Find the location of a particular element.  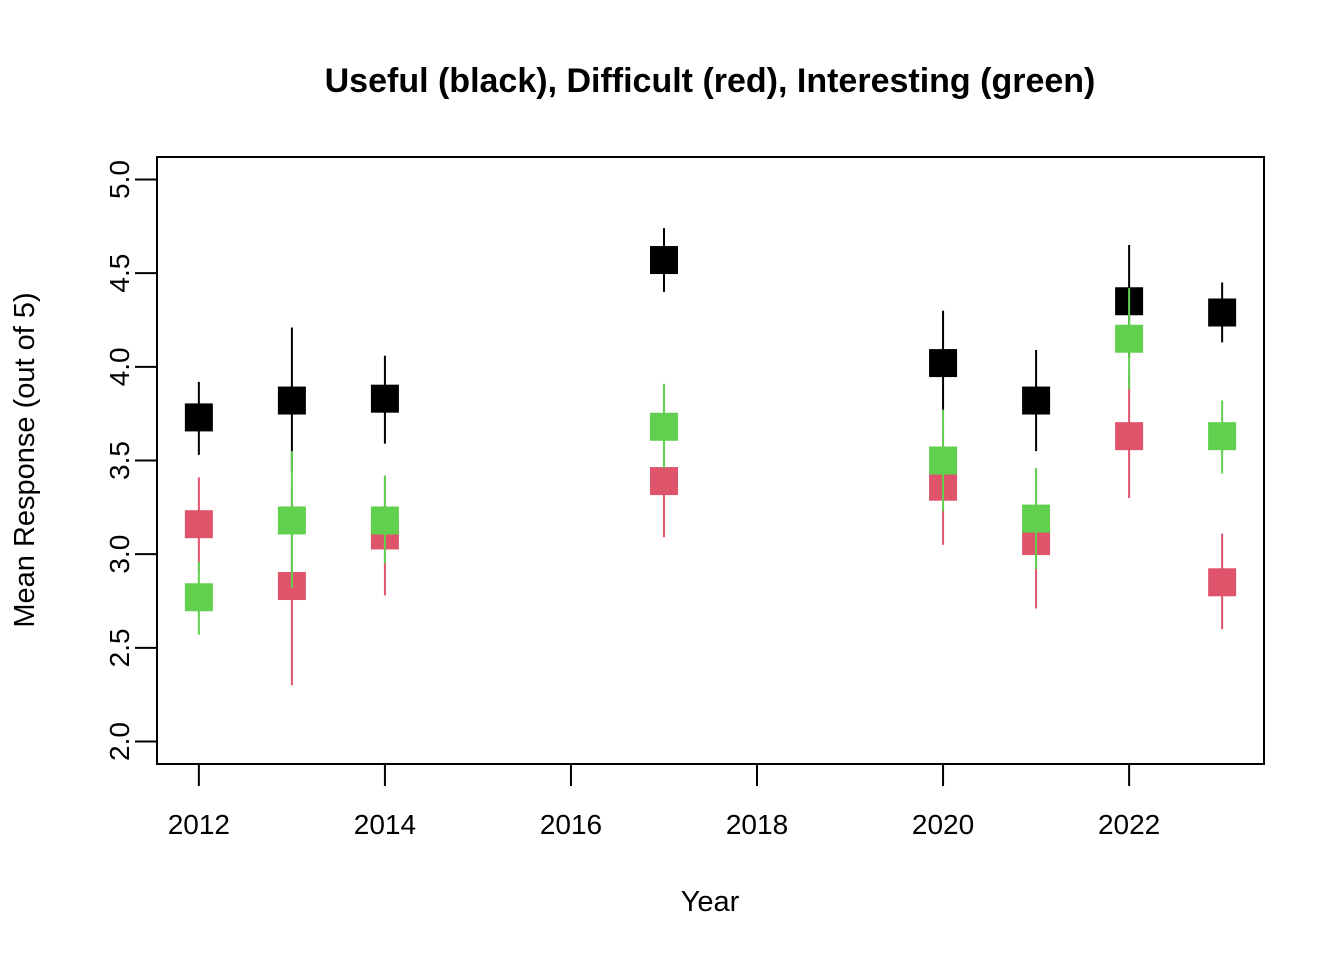

x-tick-label: 2020 is located at coordinates (943, 824).